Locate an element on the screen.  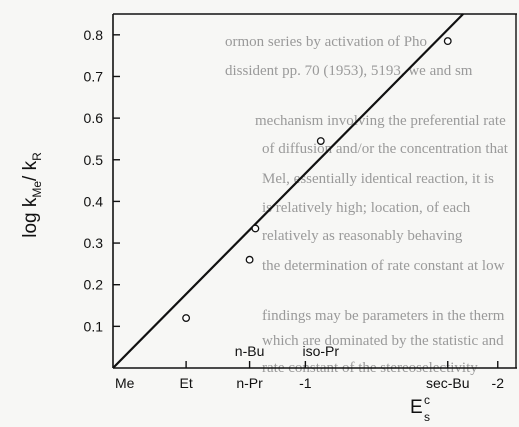
x-annotation: iso-Pr is located at coordinates (320, 351).